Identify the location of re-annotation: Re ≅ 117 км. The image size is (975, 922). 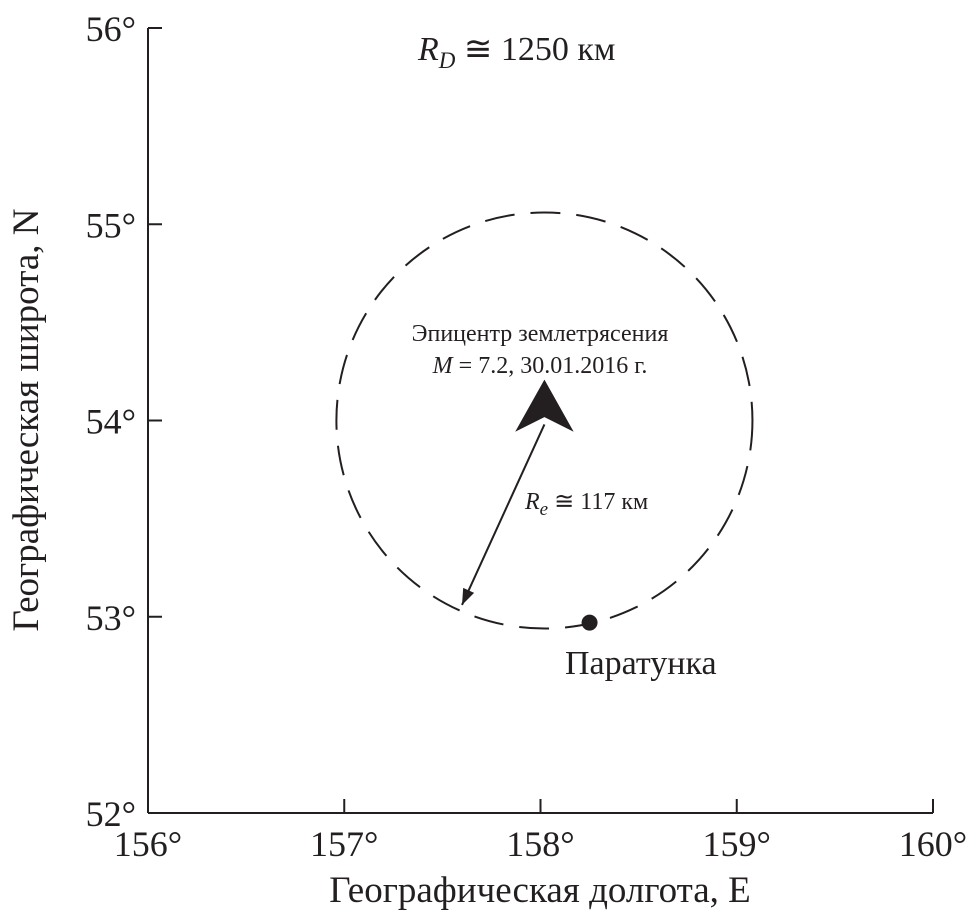
(586, 504).